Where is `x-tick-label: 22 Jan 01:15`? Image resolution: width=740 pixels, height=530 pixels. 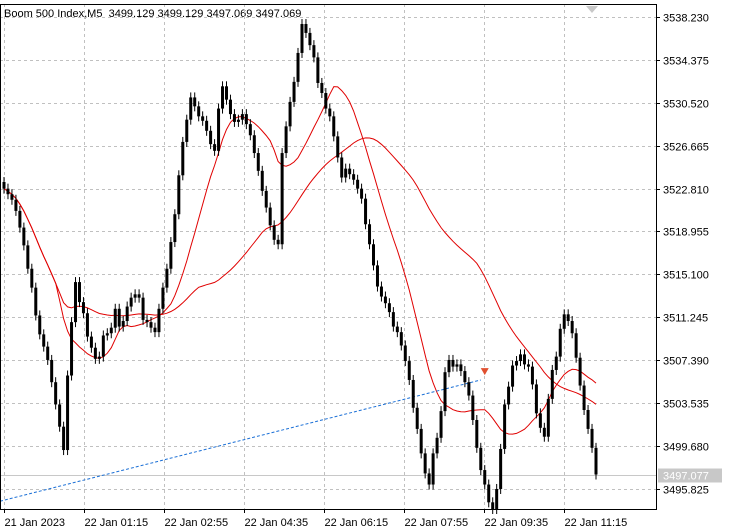
x-tick-label: 22 Jan 01:15 is located at coordinates (117, 523).